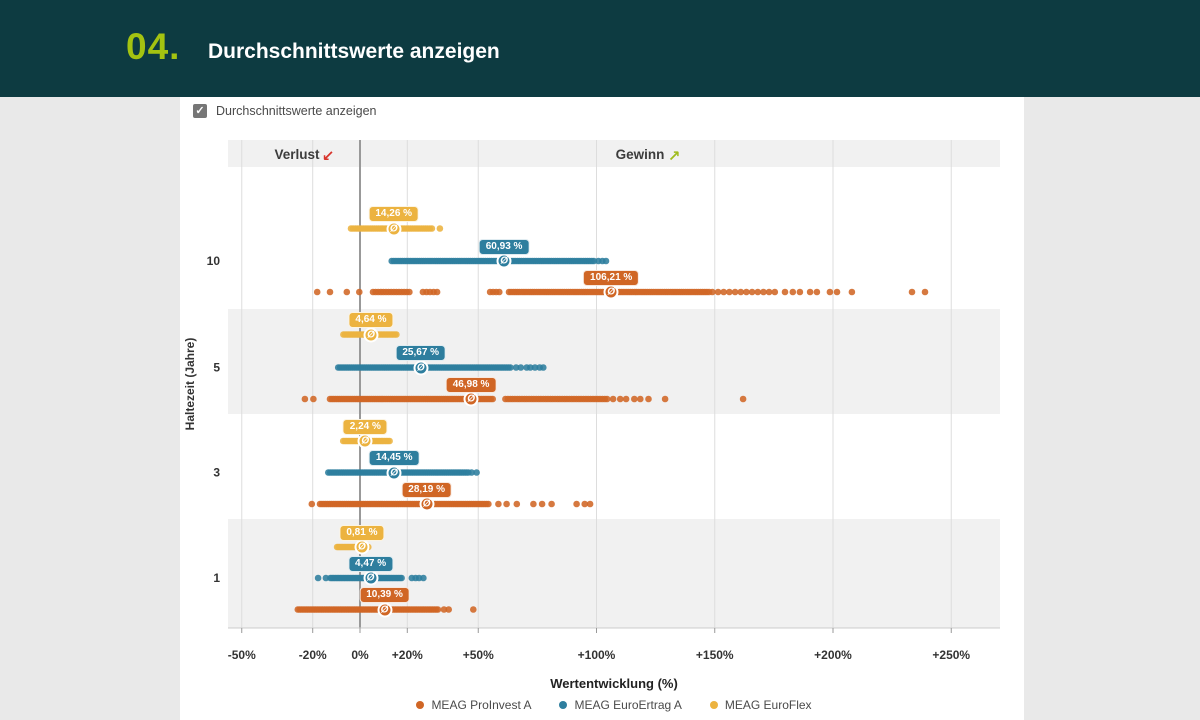 This screenshot has width=1200, height=720. Describe the element at coordinates (473, 705) in the screenshot. I see `legend-item-1: MEAG ProInvest A` at that location.